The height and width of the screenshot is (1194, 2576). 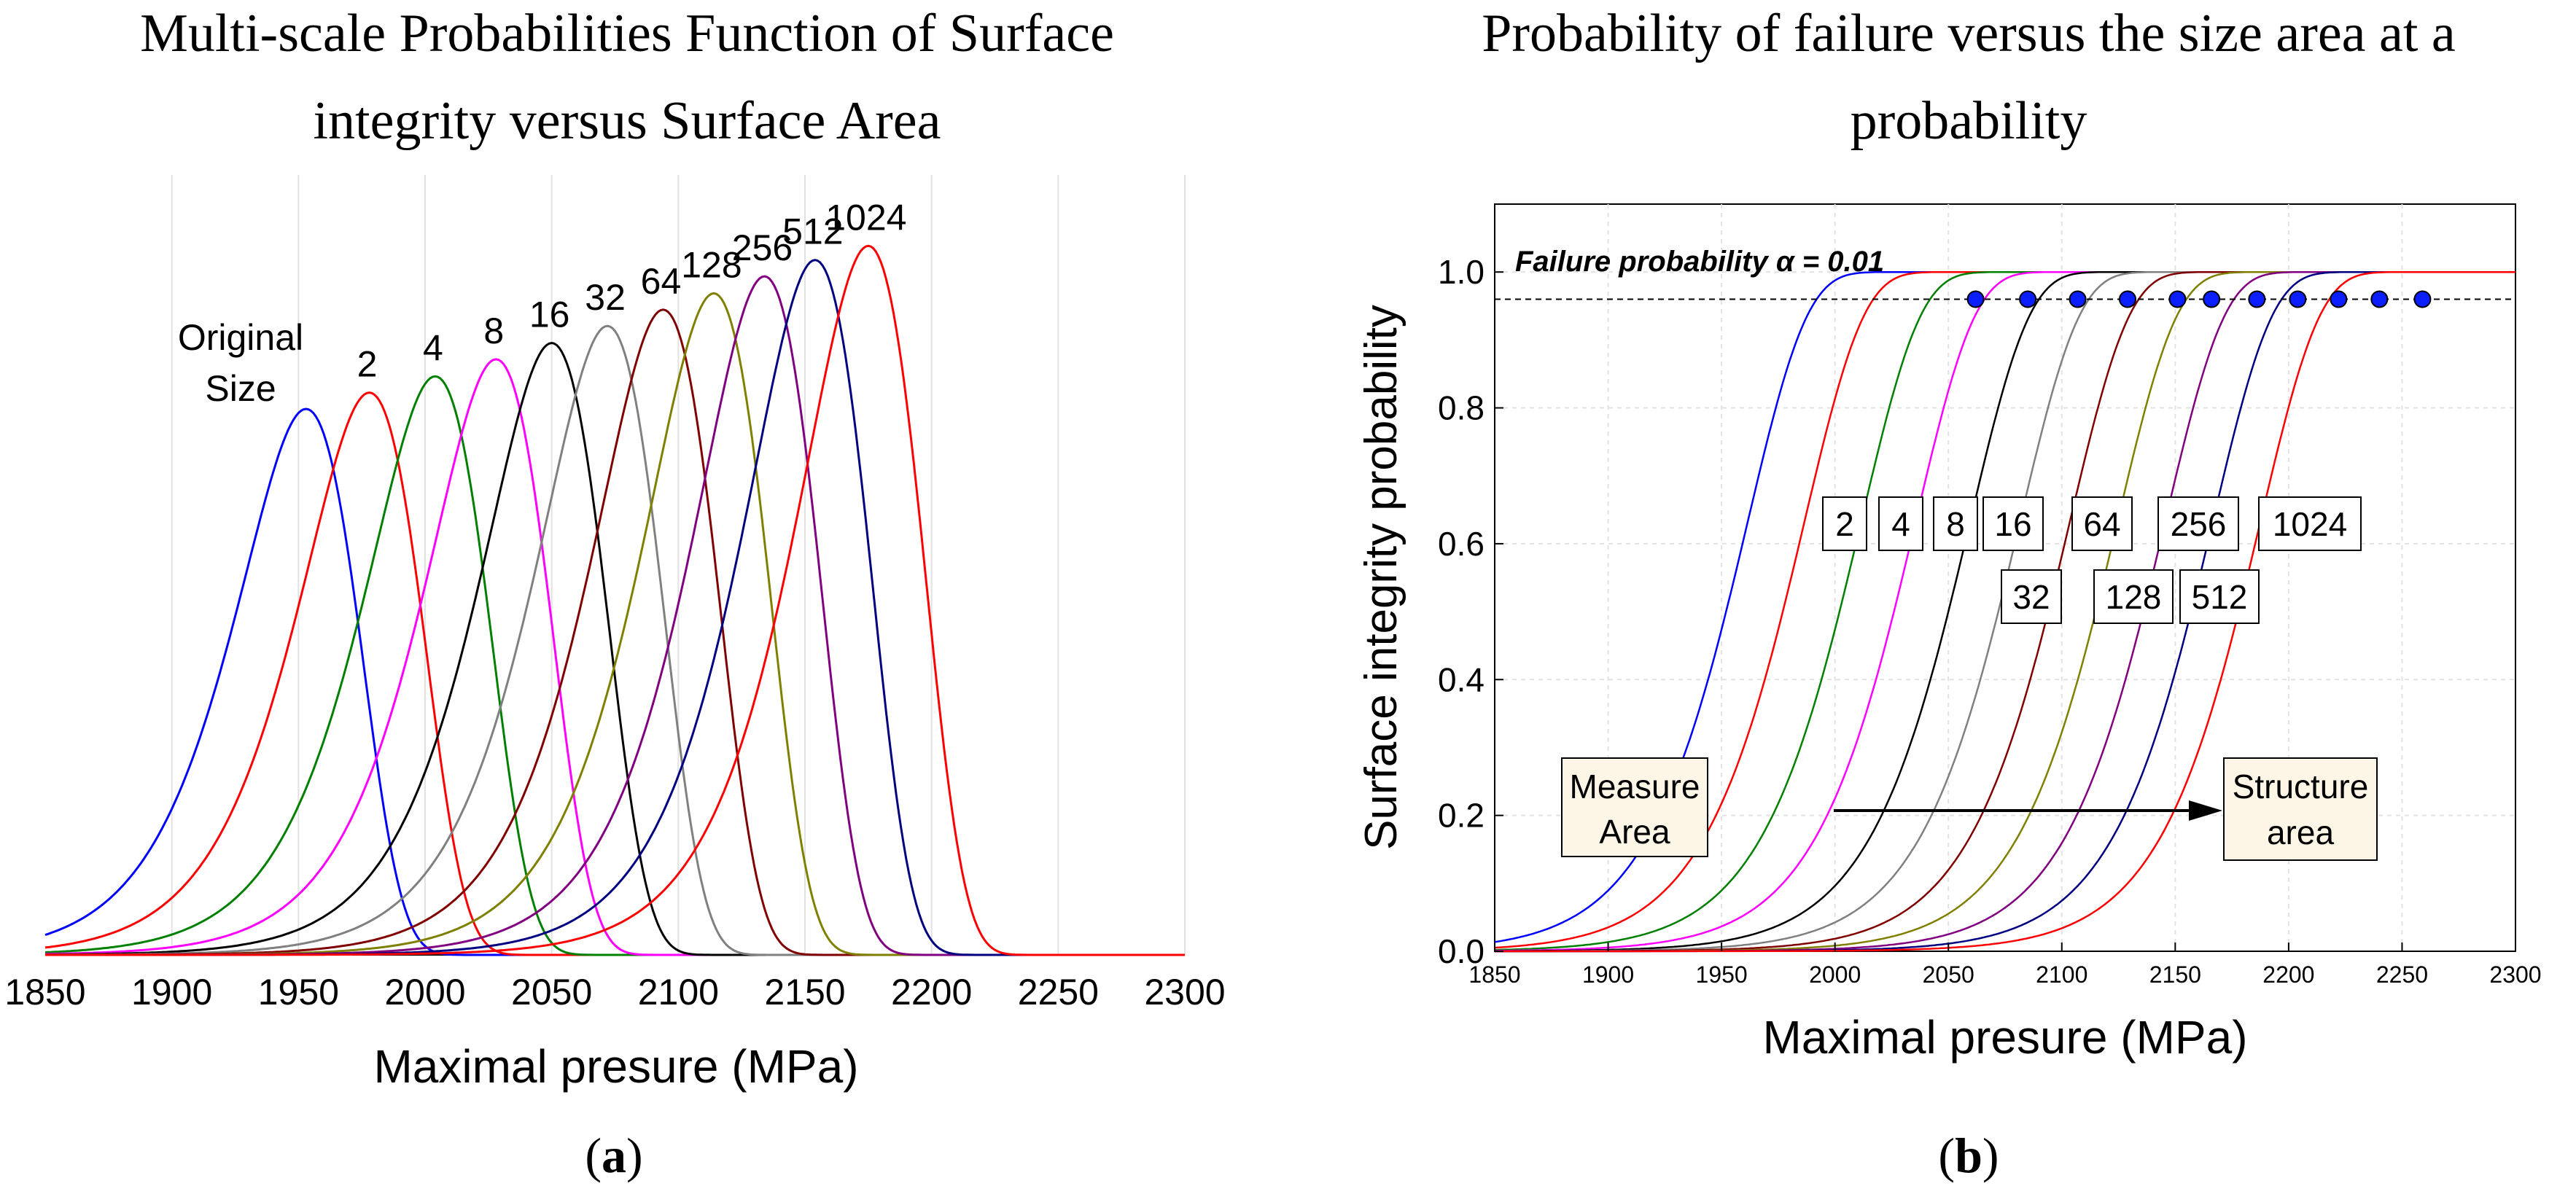 I want to click on measure-area-box: Measure Area, so click(x=1634, y=807).